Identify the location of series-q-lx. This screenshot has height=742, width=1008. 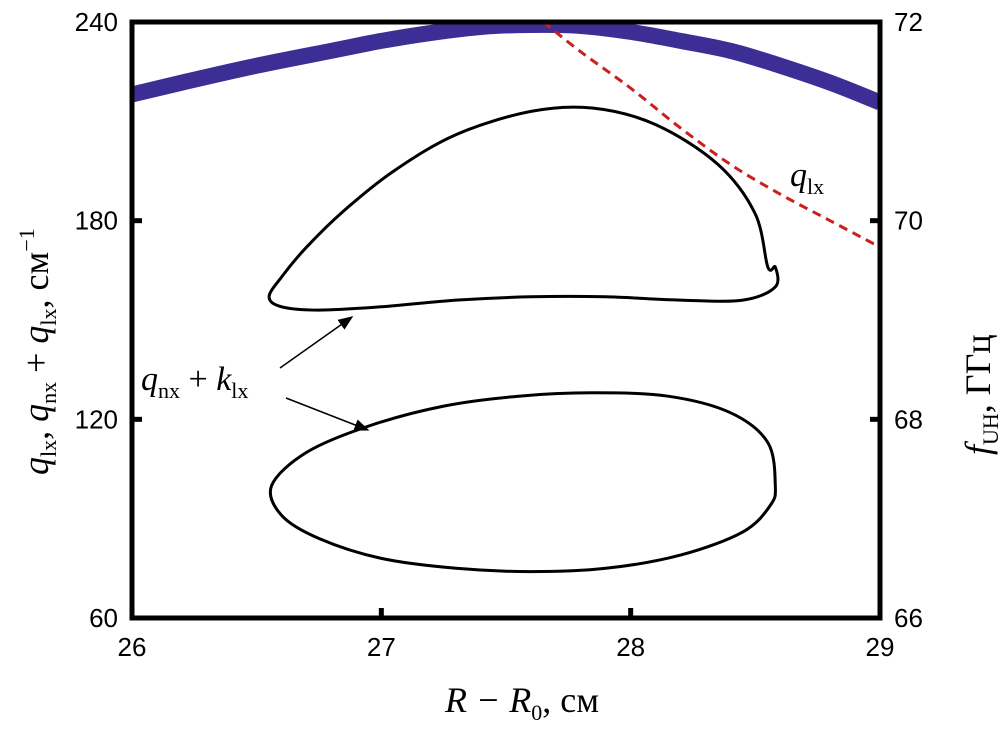
(711, 135).